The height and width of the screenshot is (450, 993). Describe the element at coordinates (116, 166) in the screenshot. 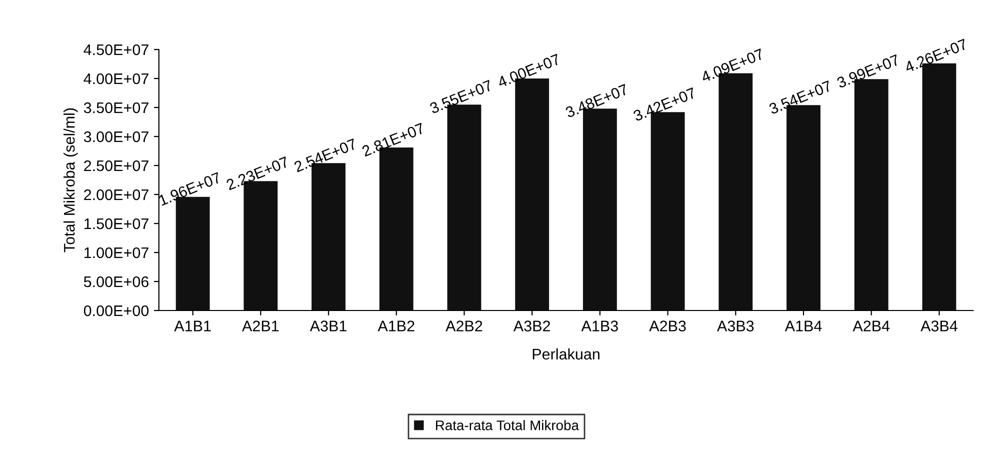

I see `y-tick-label: 2.50E+07` at that location.